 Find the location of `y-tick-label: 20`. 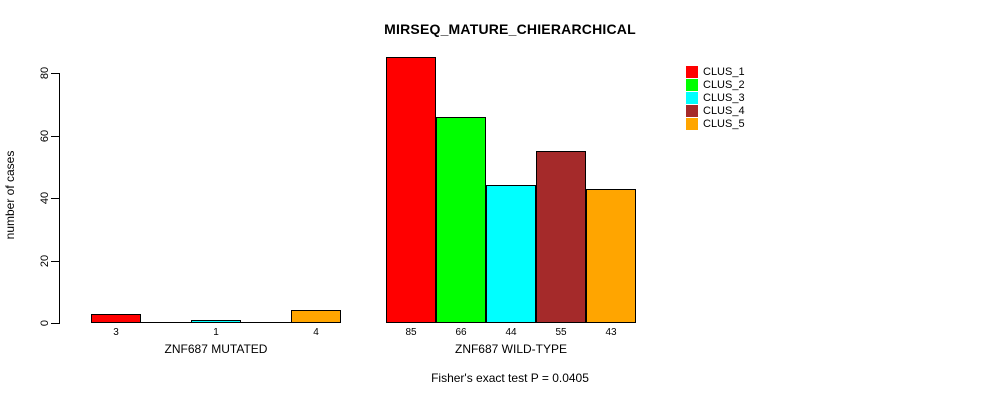

y-tick-label: 20 is located at coordinates (45, 260).